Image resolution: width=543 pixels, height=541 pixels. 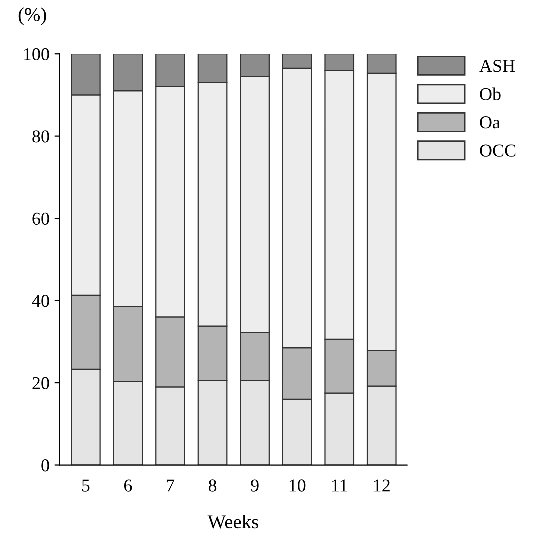 I want to click on y-tick-label: 60, so click(x=41, y=219).